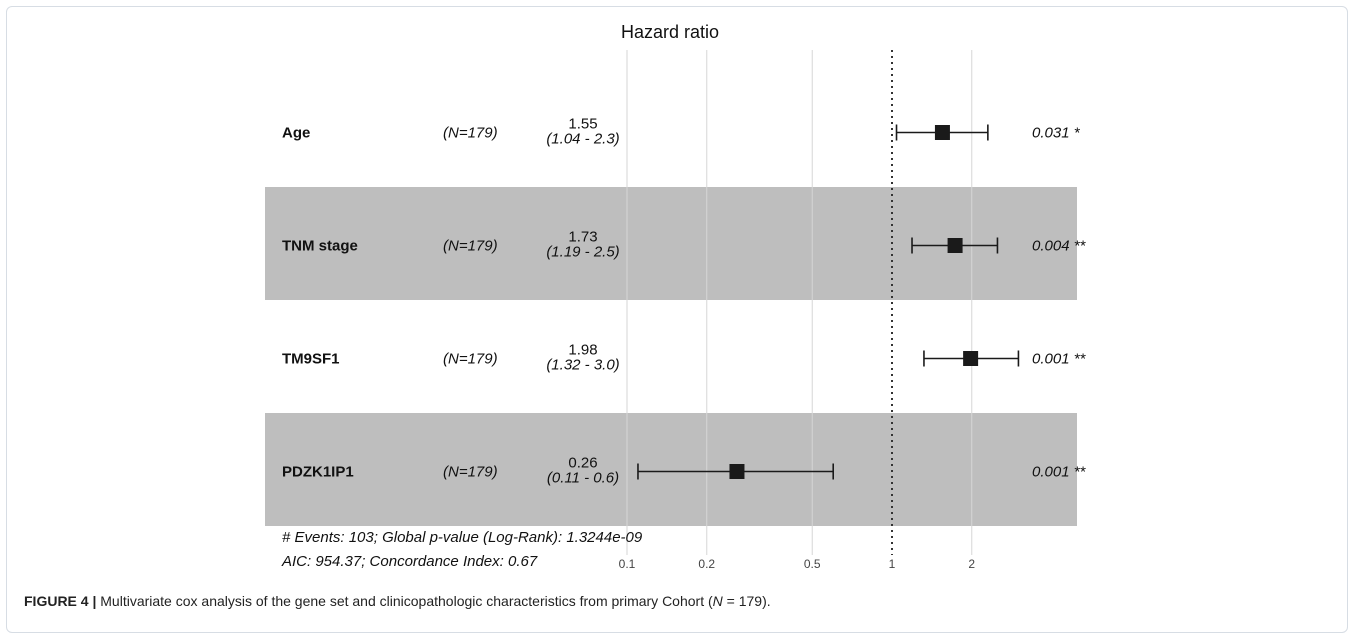 This screenshot has height=639, width=1356. Describe the element at coordinates (1051, 246) in the screenshot. I see `row-p-number: 0.004` at that location.